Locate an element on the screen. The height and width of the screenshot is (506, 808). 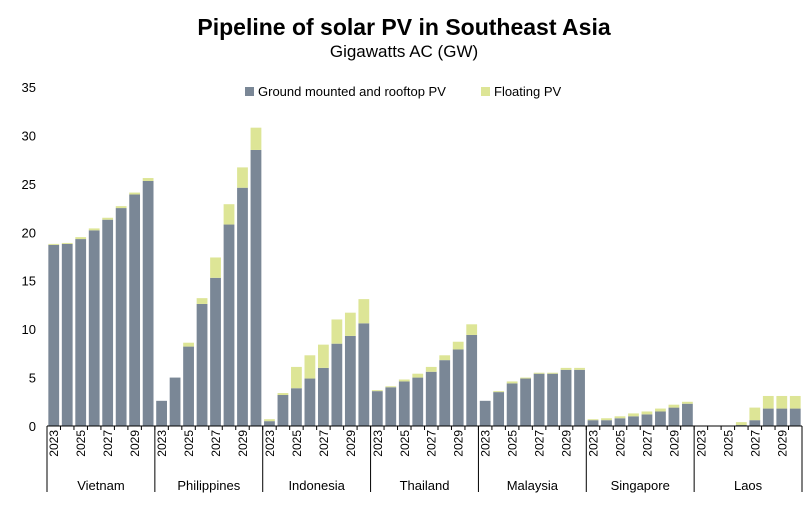
legend-label-floating: Floating PV is located at coordinates (528, 91).